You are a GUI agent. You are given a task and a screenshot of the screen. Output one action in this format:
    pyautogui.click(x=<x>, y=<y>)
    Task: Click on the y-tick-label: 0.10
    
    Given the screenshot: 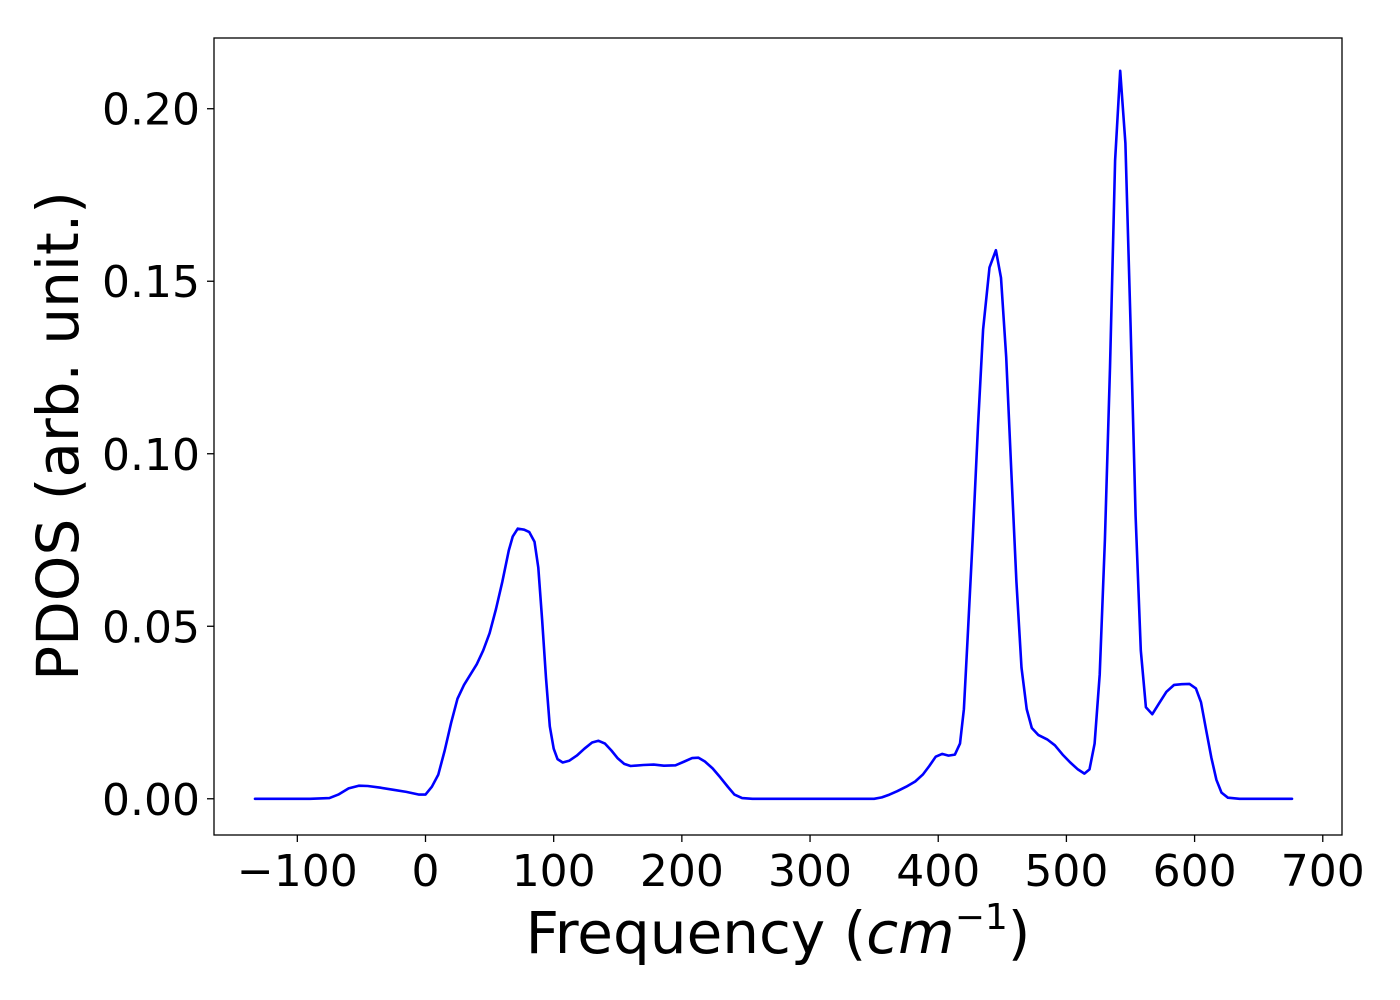 What is the action you would take?
    pyautogui.click(x=151, y=455)
    